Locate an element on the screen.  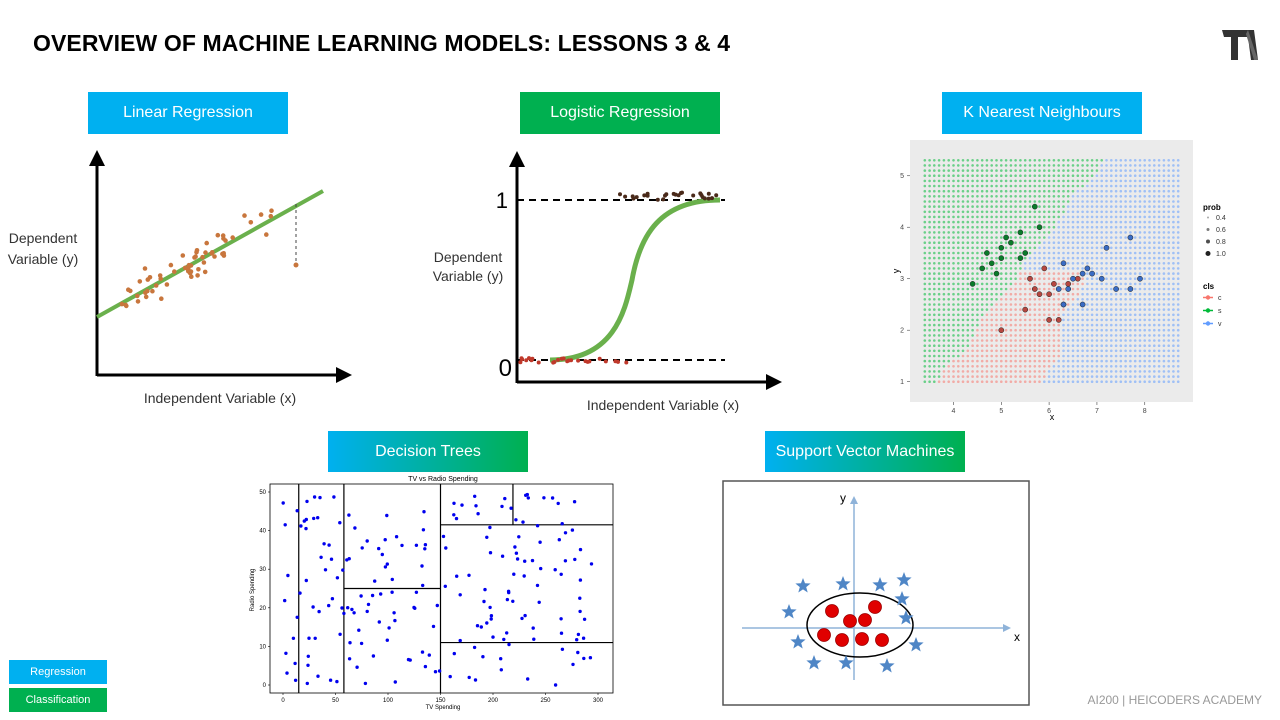
knn-y-tick: 3 is located at coordinates (902, 279).